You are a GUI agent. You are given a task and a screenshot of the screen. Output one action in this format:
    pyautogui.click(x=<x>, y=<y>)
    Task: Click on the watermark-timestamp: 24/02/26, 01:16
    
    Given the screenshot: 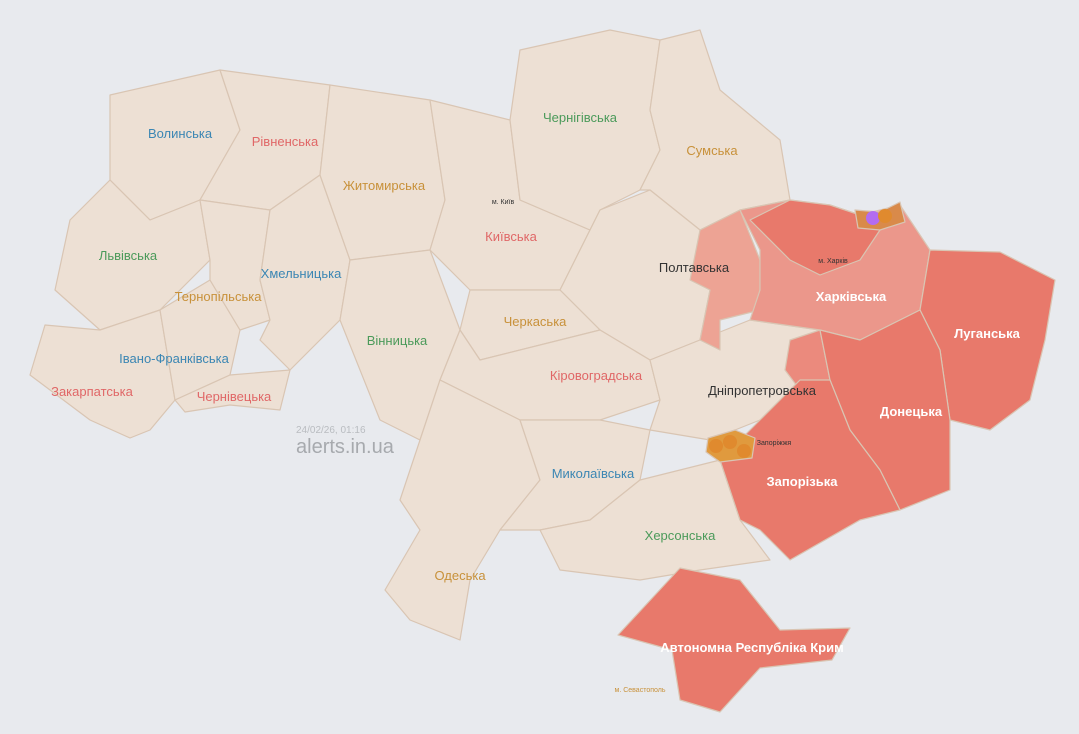 What is the action you would take?
    pyautogui.click(x=331, y=430)
    